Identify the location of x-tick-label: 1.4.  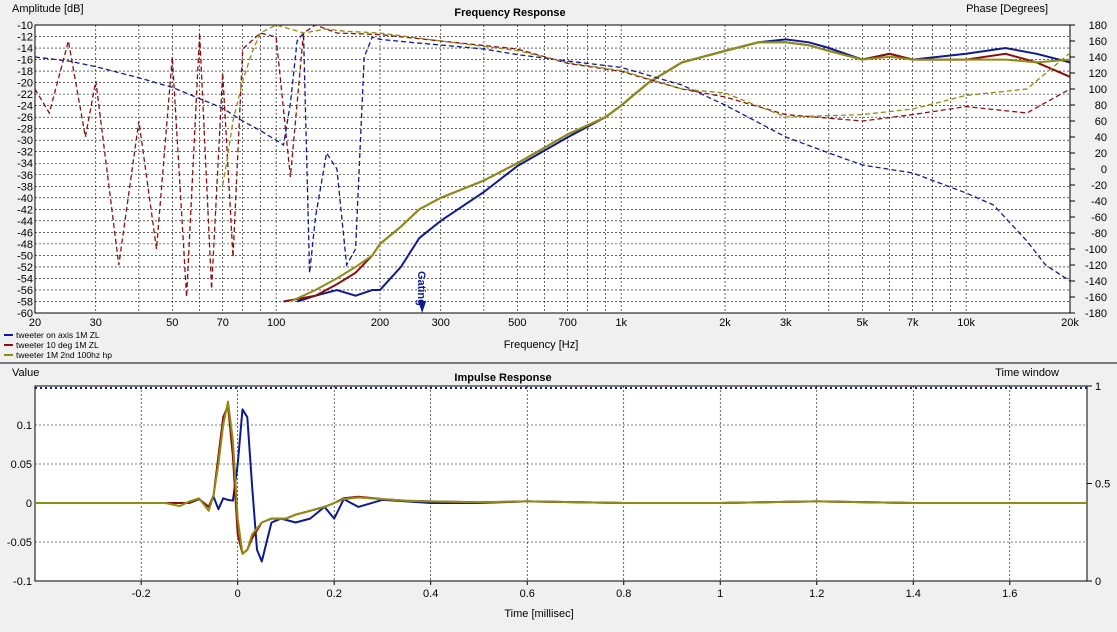
(913, 594).